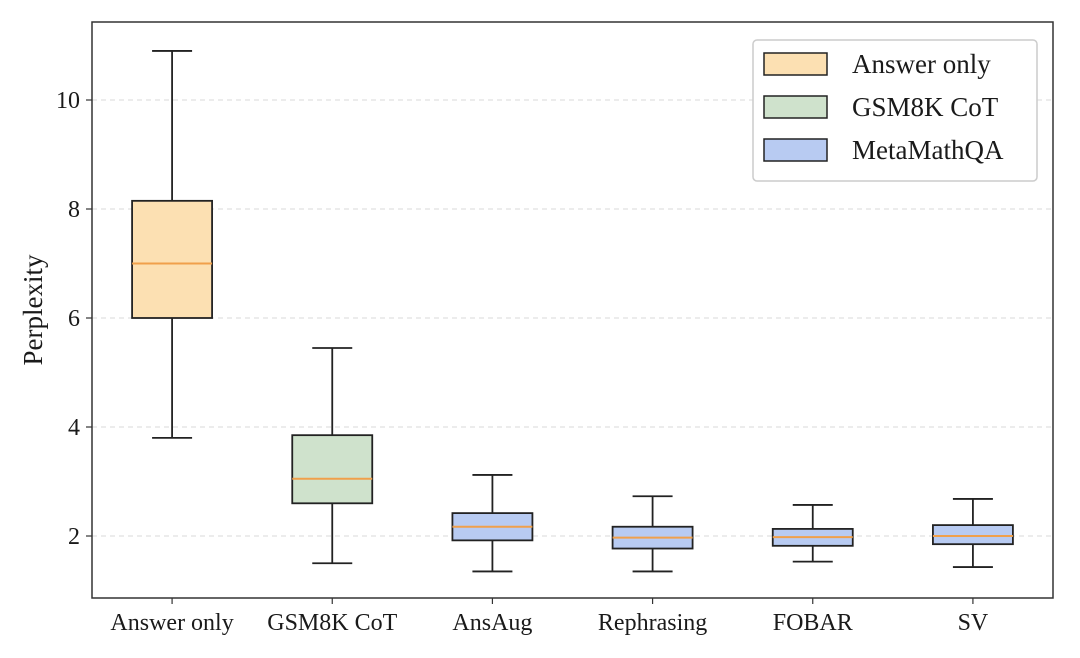  What do you see at coordinates (652, 623) in the screenshot?
I see `x-tick-label: Rephrasing` at bounding box center [652, 623].